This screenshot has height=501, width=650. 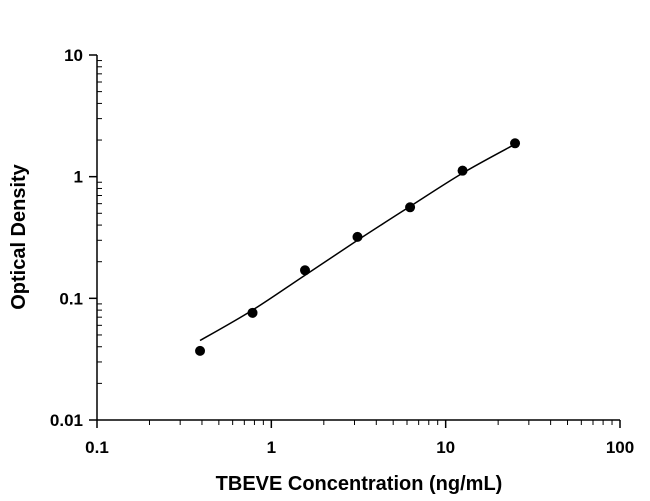 What do you see at coordinates (66, 420) in the screenshot?
I see `y-tick-label: 0.01` at bounding box center [66, 420].